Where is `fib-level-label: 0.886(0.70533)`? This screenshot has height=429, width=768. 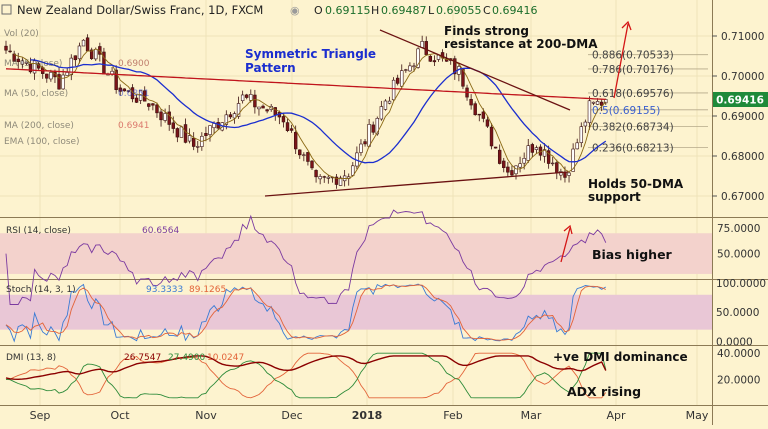 fib-level-label: 0.886(0.70533) is located at coordinates (633, 56).